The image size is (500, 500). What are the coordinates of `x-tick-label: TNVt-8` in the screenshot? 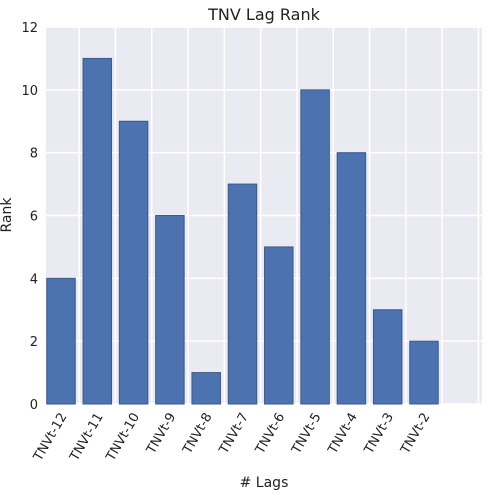 It's located at (198, 434).